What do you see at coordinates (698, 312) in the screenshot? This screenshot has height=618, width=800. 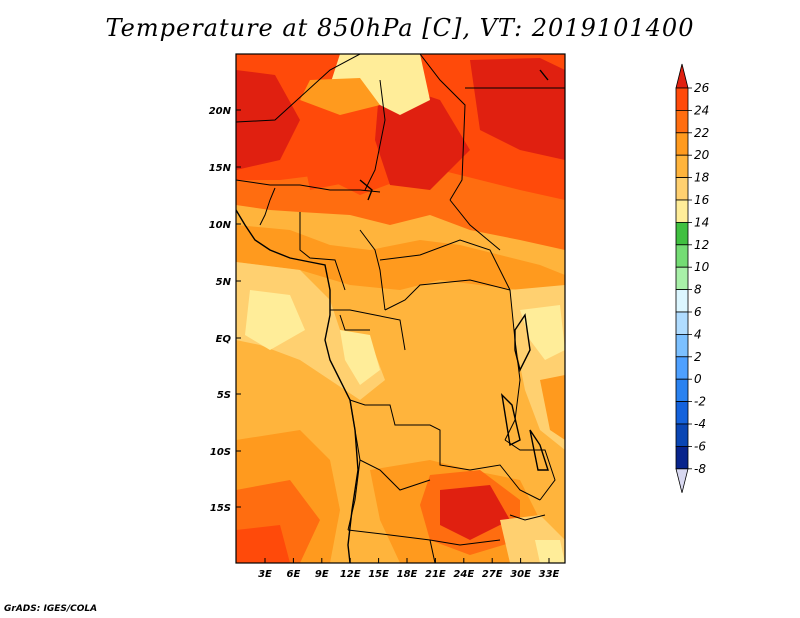 I see `colorbar-label: 6` at bounding box center [698, 312].